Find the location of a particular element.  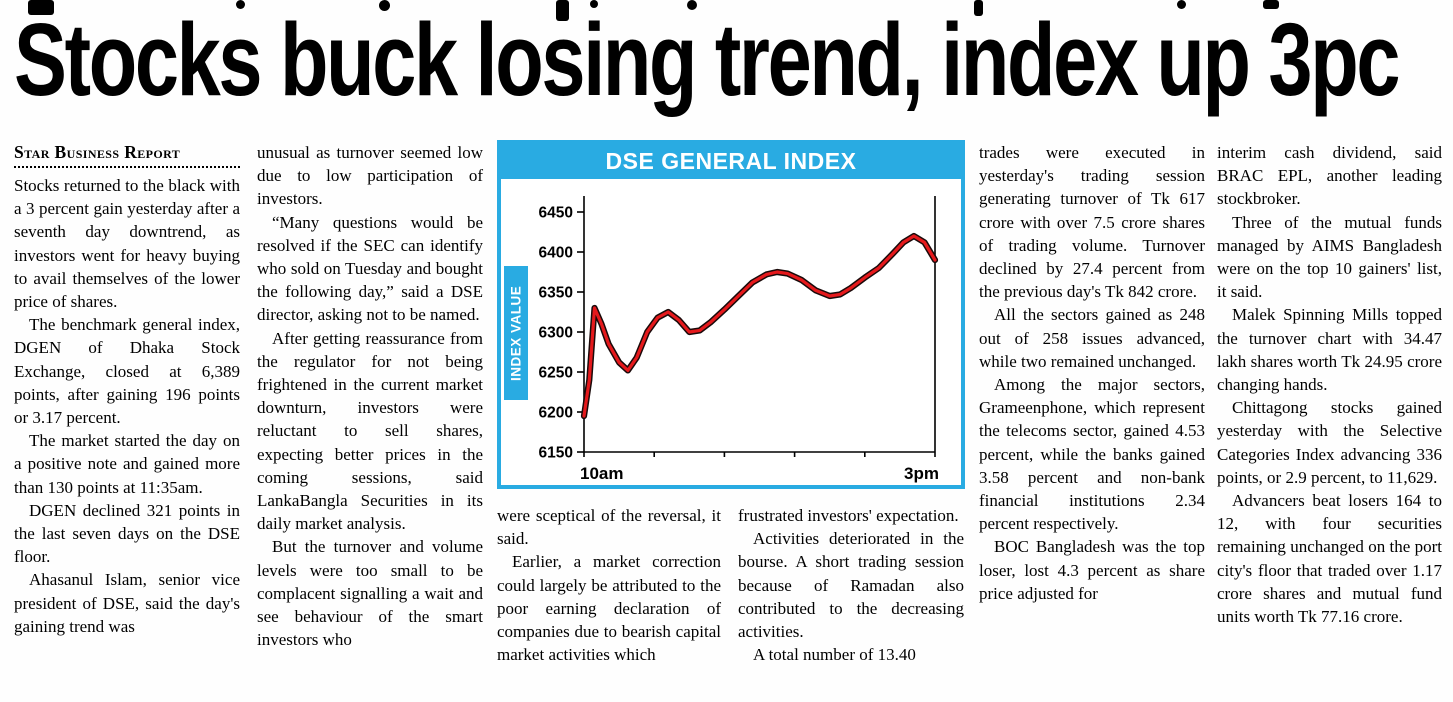

y-tick-label: 6150 is located at coordinates (556, 453).